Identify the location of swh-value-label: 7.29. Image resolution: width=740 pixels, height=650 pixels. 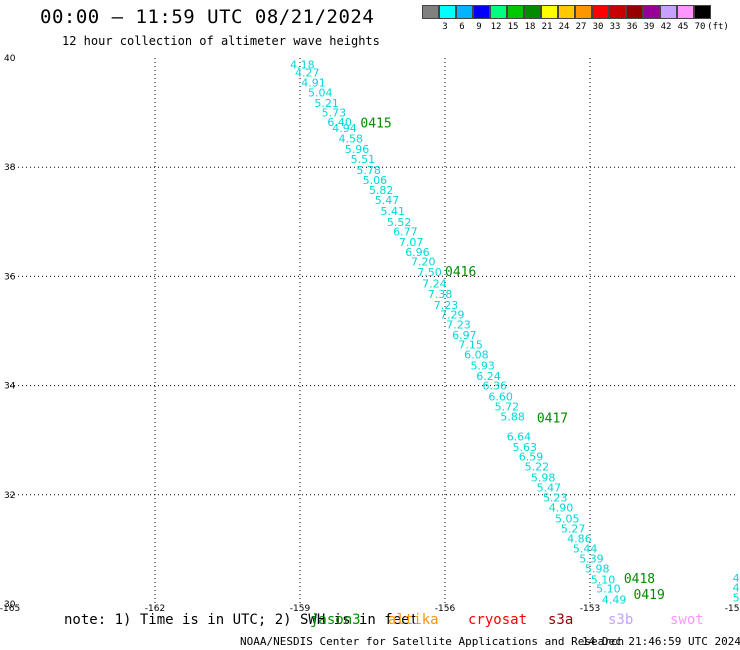
(452, 315).